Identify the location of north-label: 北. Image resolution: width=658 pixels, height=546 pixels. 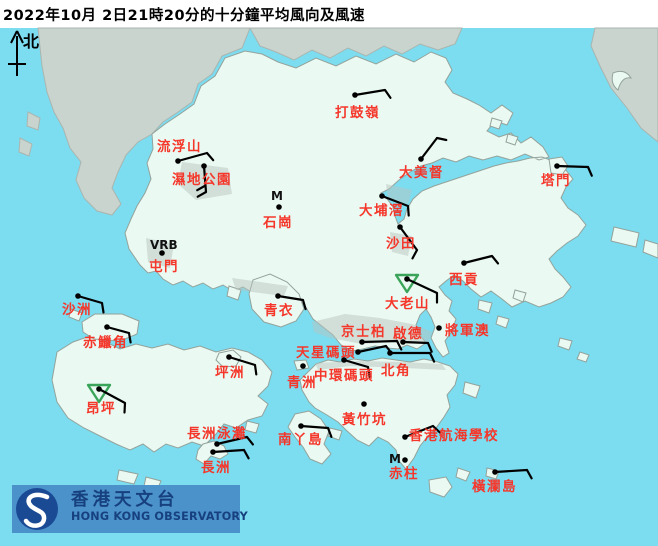
(31, 41).